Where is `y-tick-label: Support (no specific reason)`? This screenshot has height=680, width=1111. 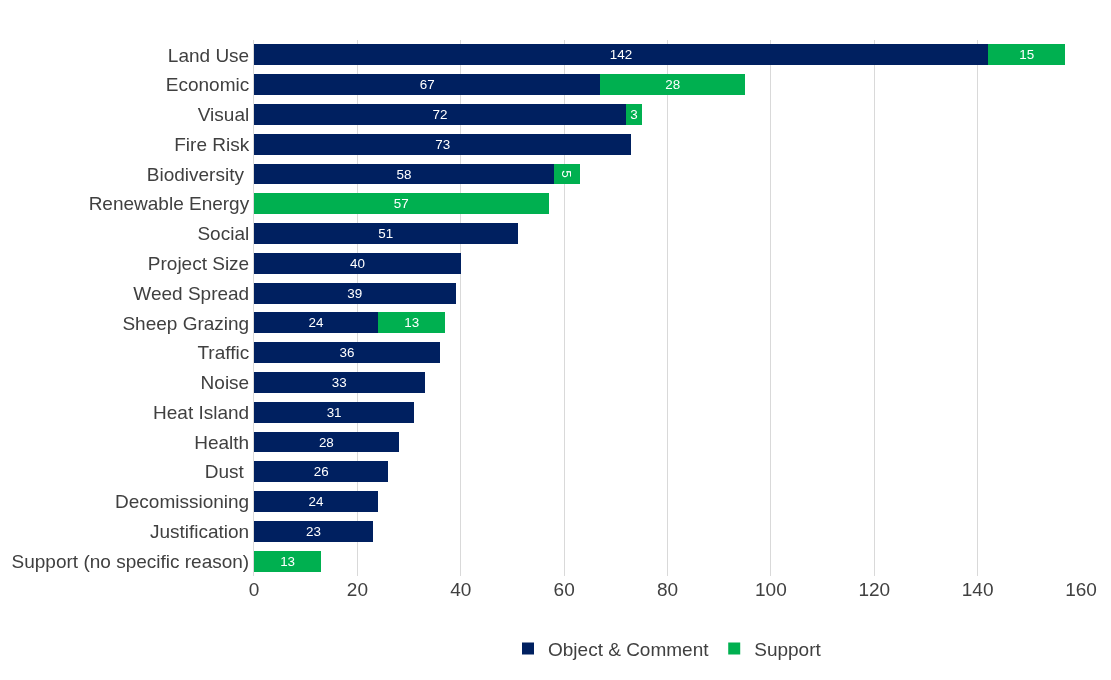
y-tick-label: Support (no specific reason) is located at coordinates (130, 561).